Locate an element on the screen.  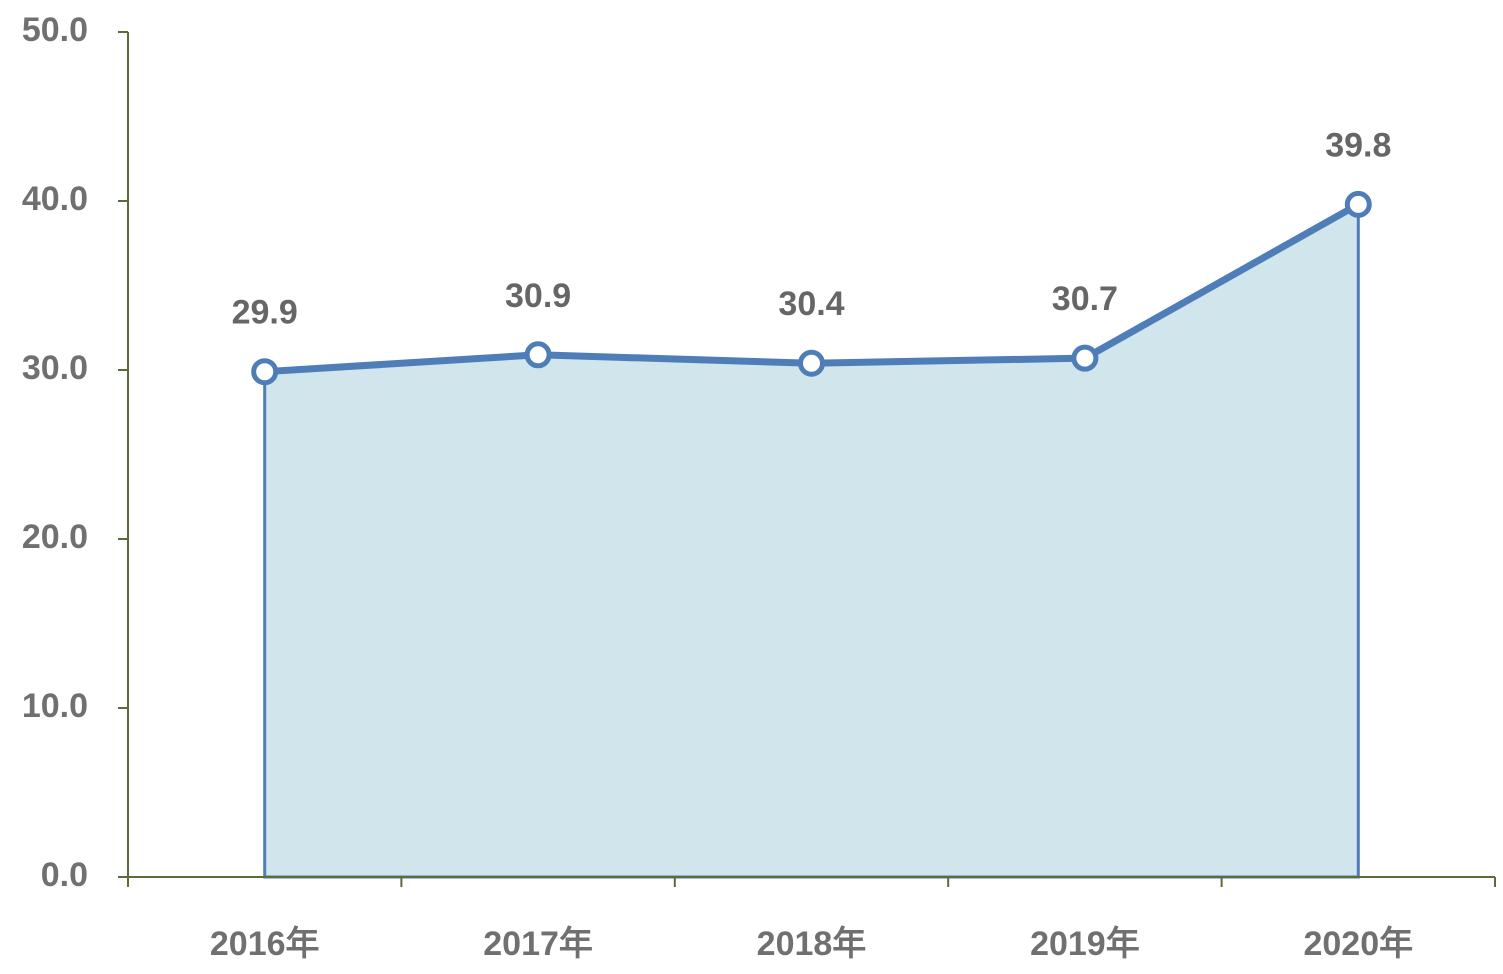
y-tick-label: 0.0 is located at coordinates (64, 875).